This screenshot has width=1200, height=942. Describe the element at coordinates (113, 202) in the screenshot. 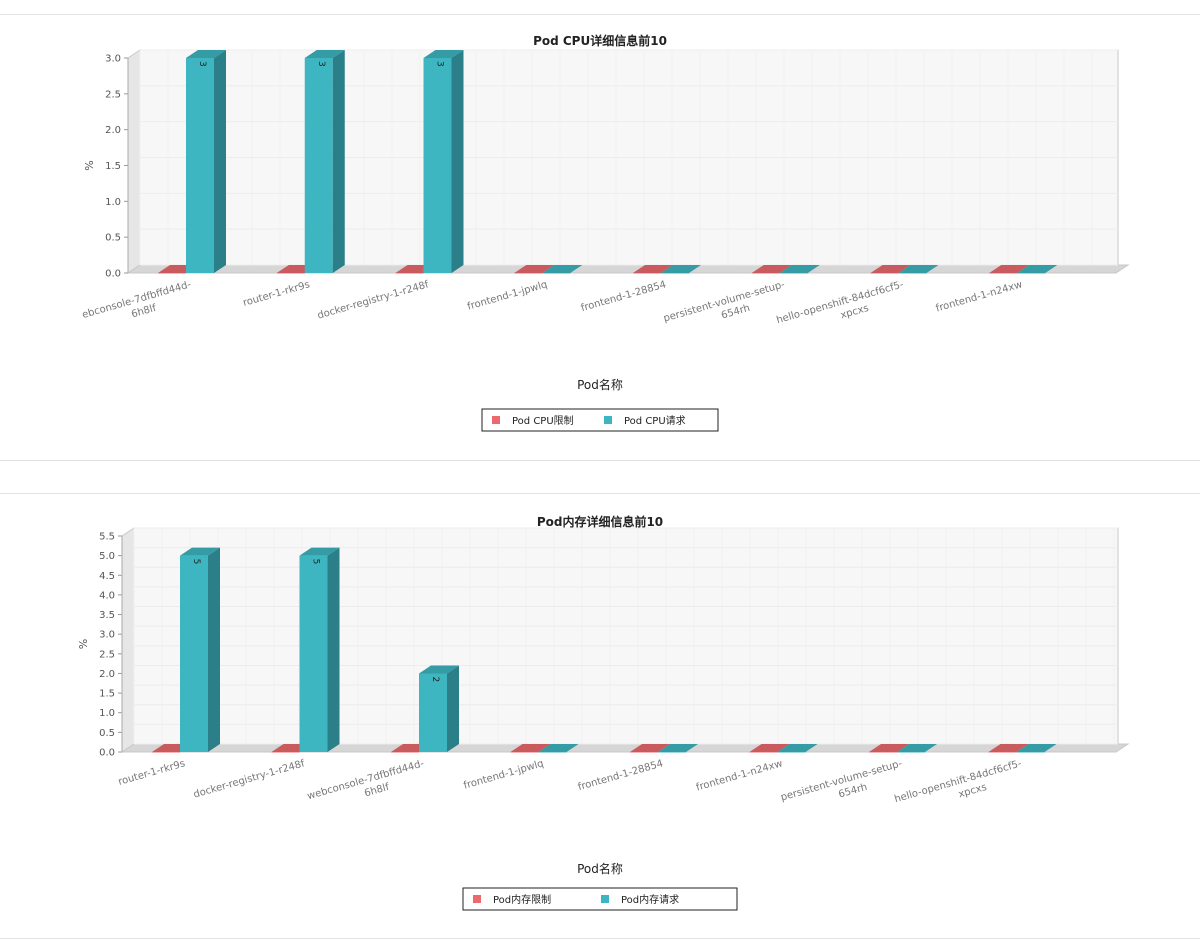

I see `y-tick-label: 1.0` at that location.